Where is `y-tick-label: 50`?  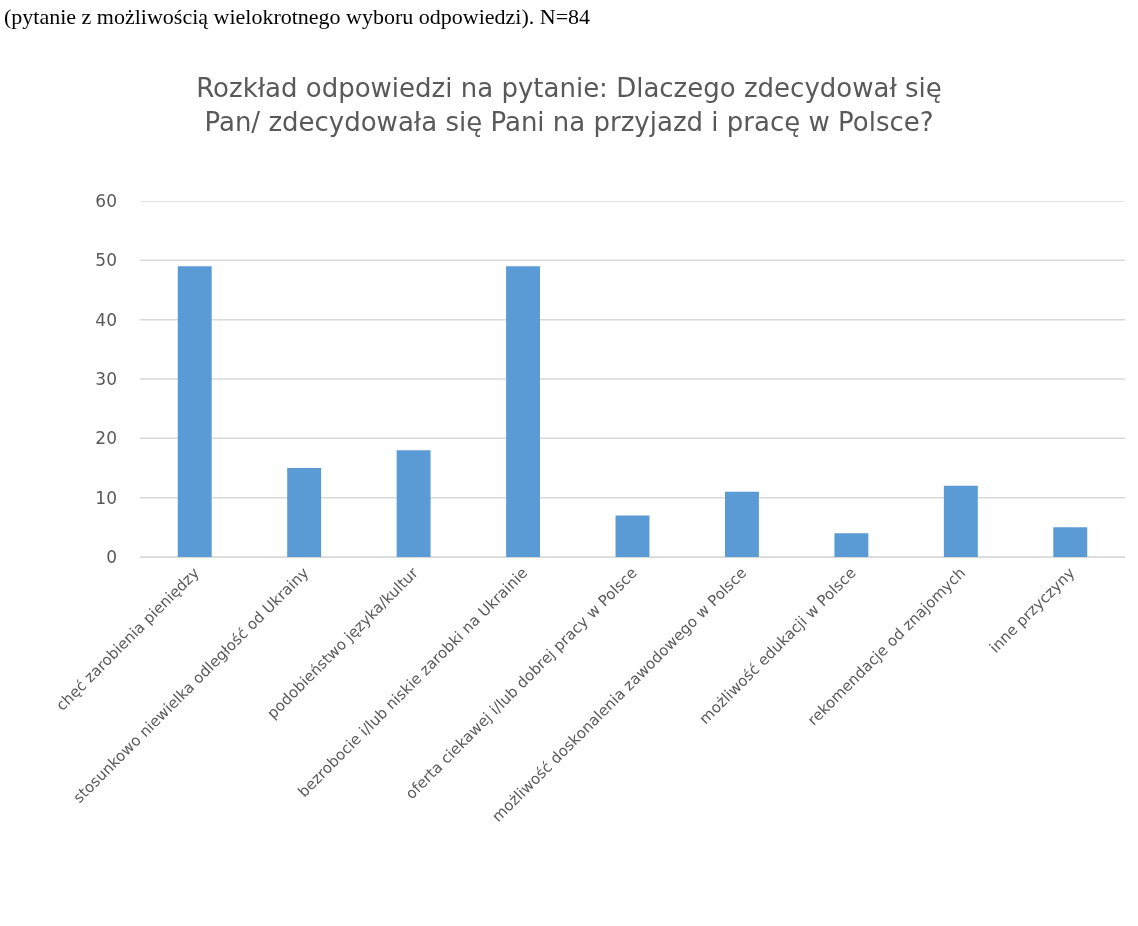 y-tick-label: 50 is located at coordinates (106, 260).